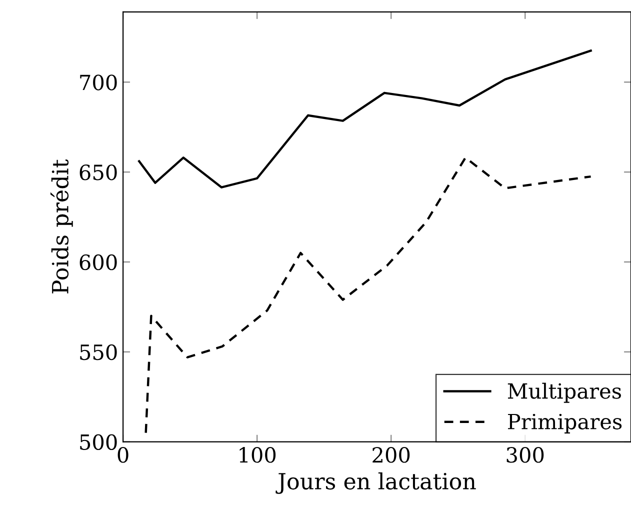 The width and height of the screenshot is (631, 521). What do you see at coordinates (258, 455) in the screenshot?
I see `x-tick-label: 100` at bounding box center [258, 455].